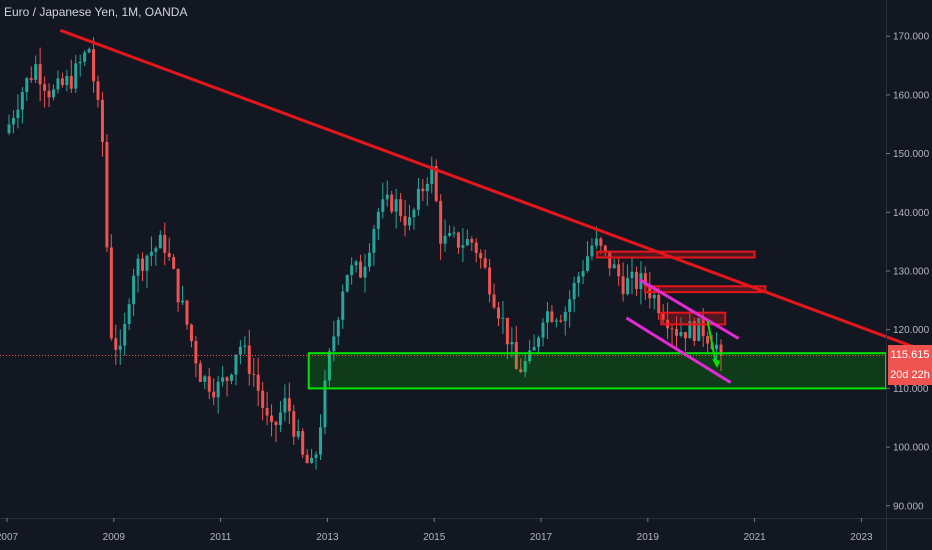  I want to click on last-price-badge: 115.615, so click(910, 355).